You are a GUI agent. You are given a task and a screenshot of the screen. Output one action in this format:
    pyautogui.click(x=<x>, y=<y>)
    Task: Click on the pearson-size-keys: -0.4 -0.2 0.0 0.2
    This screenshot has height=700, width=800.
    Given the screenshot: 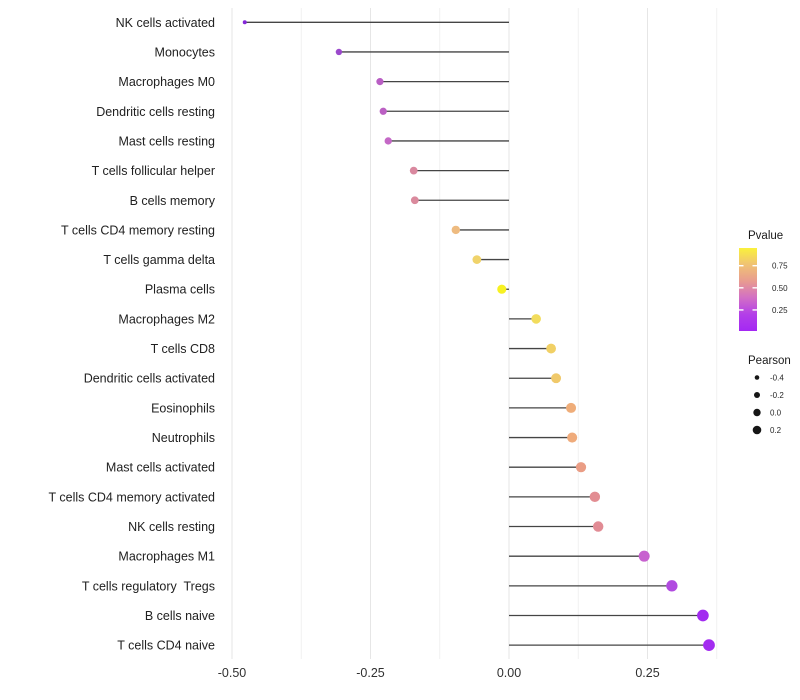 What is the action you would take?
    pyautogui.click(x=768, y=404)
    